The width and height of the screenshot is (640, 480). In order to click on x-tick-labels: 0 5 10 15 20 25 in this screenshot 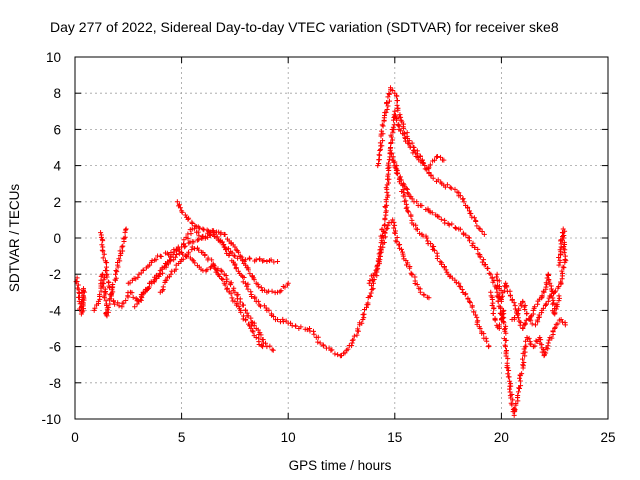, I will do `click(343, 437)`.